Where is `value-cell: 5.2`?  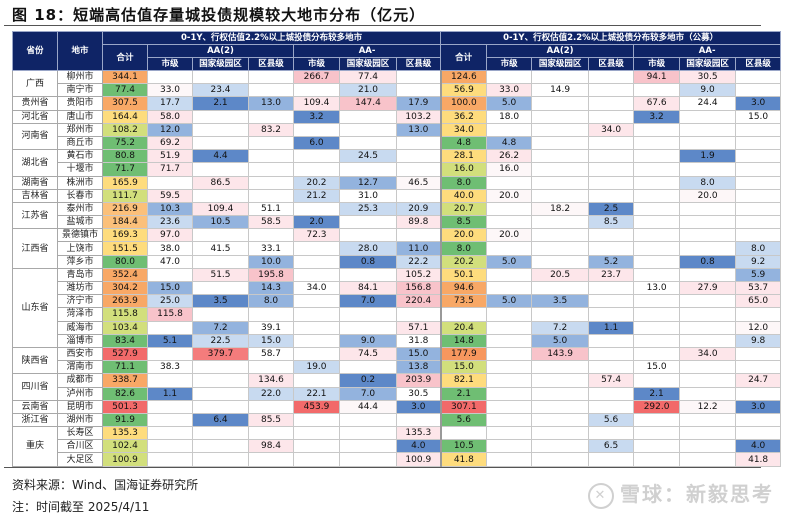 value-cell: 5.2 is located at coordinates (611, 261).